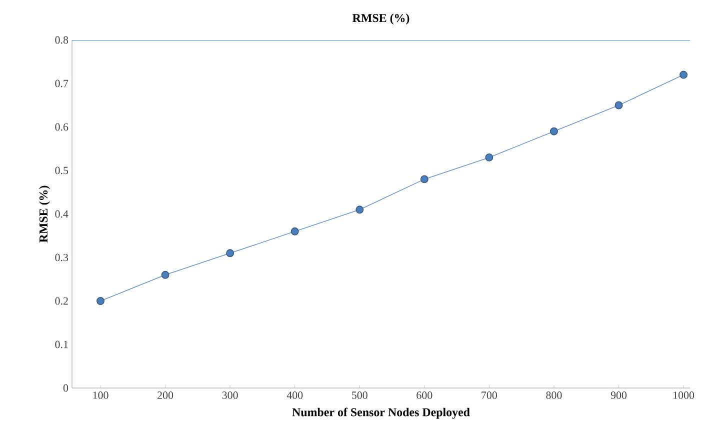 Image resolution: width=709 pixels, height=441 pixels. Describe the element at coordinates (618, 395) in the screenshot. I see `x-tick-label: 900` at that location.